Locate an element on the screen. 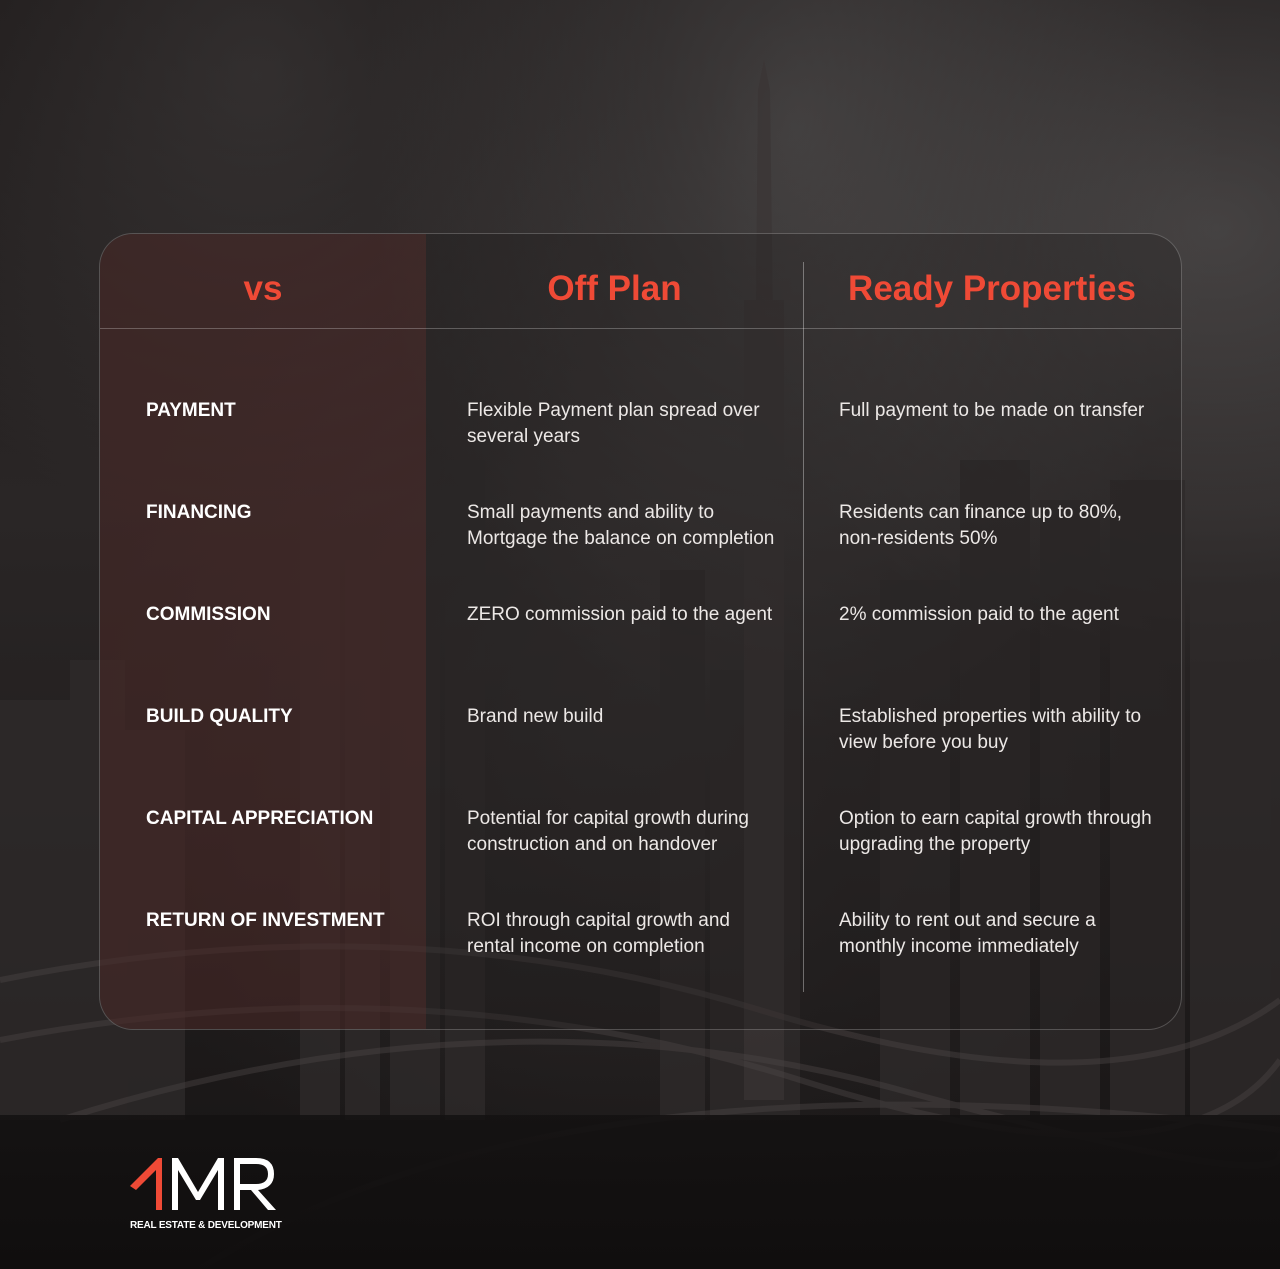  brand-logo: REAL ESTATE & DEVELOPMENT is located at coordinates (208, 1193).